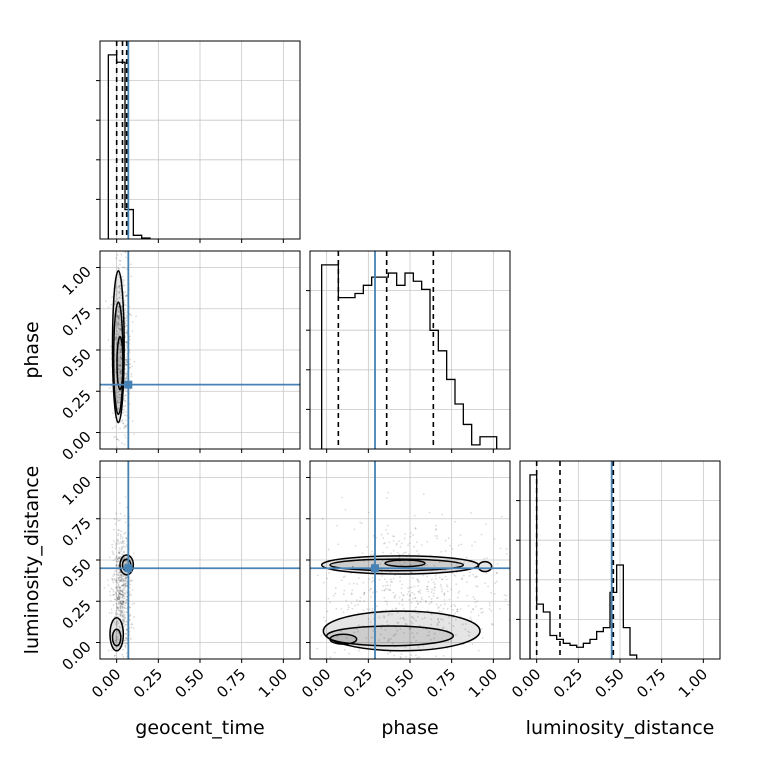 This screenshot has height=760, width=760. I want to click on histogram-luminosity-distance, so click(583, 566).